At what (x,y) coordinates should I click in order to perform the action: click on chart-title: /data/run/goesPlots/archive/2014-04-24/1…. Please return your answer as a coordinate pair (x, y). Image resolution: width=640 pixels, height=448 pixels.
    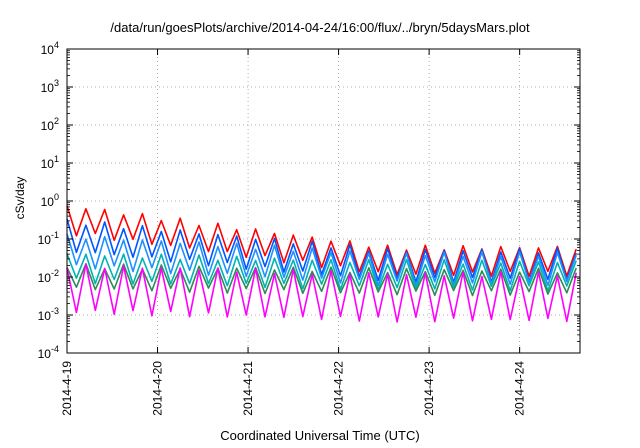
    Looking at the image, I should click on (320, 27).